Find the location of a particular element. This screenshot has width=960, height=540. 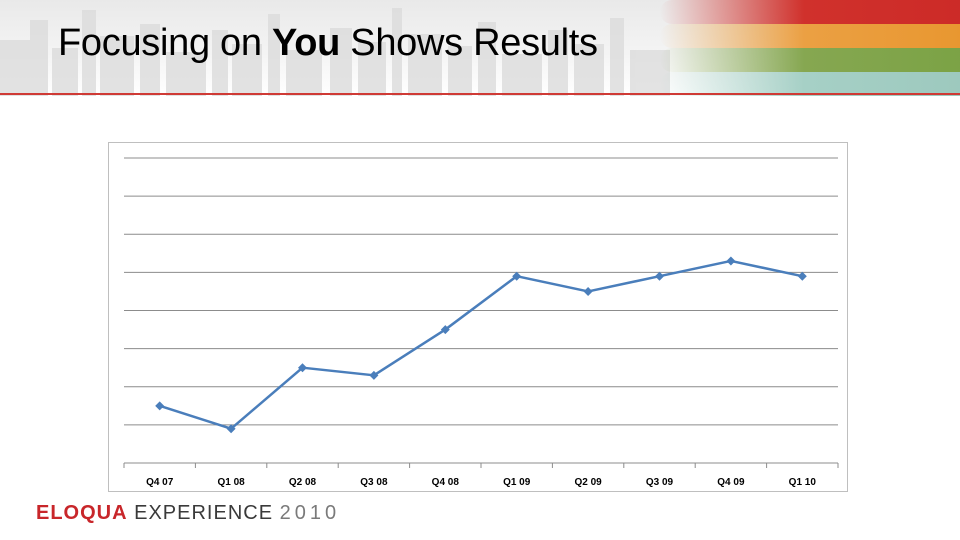

footer-year: 2010 is located at coordinates (310, 513).